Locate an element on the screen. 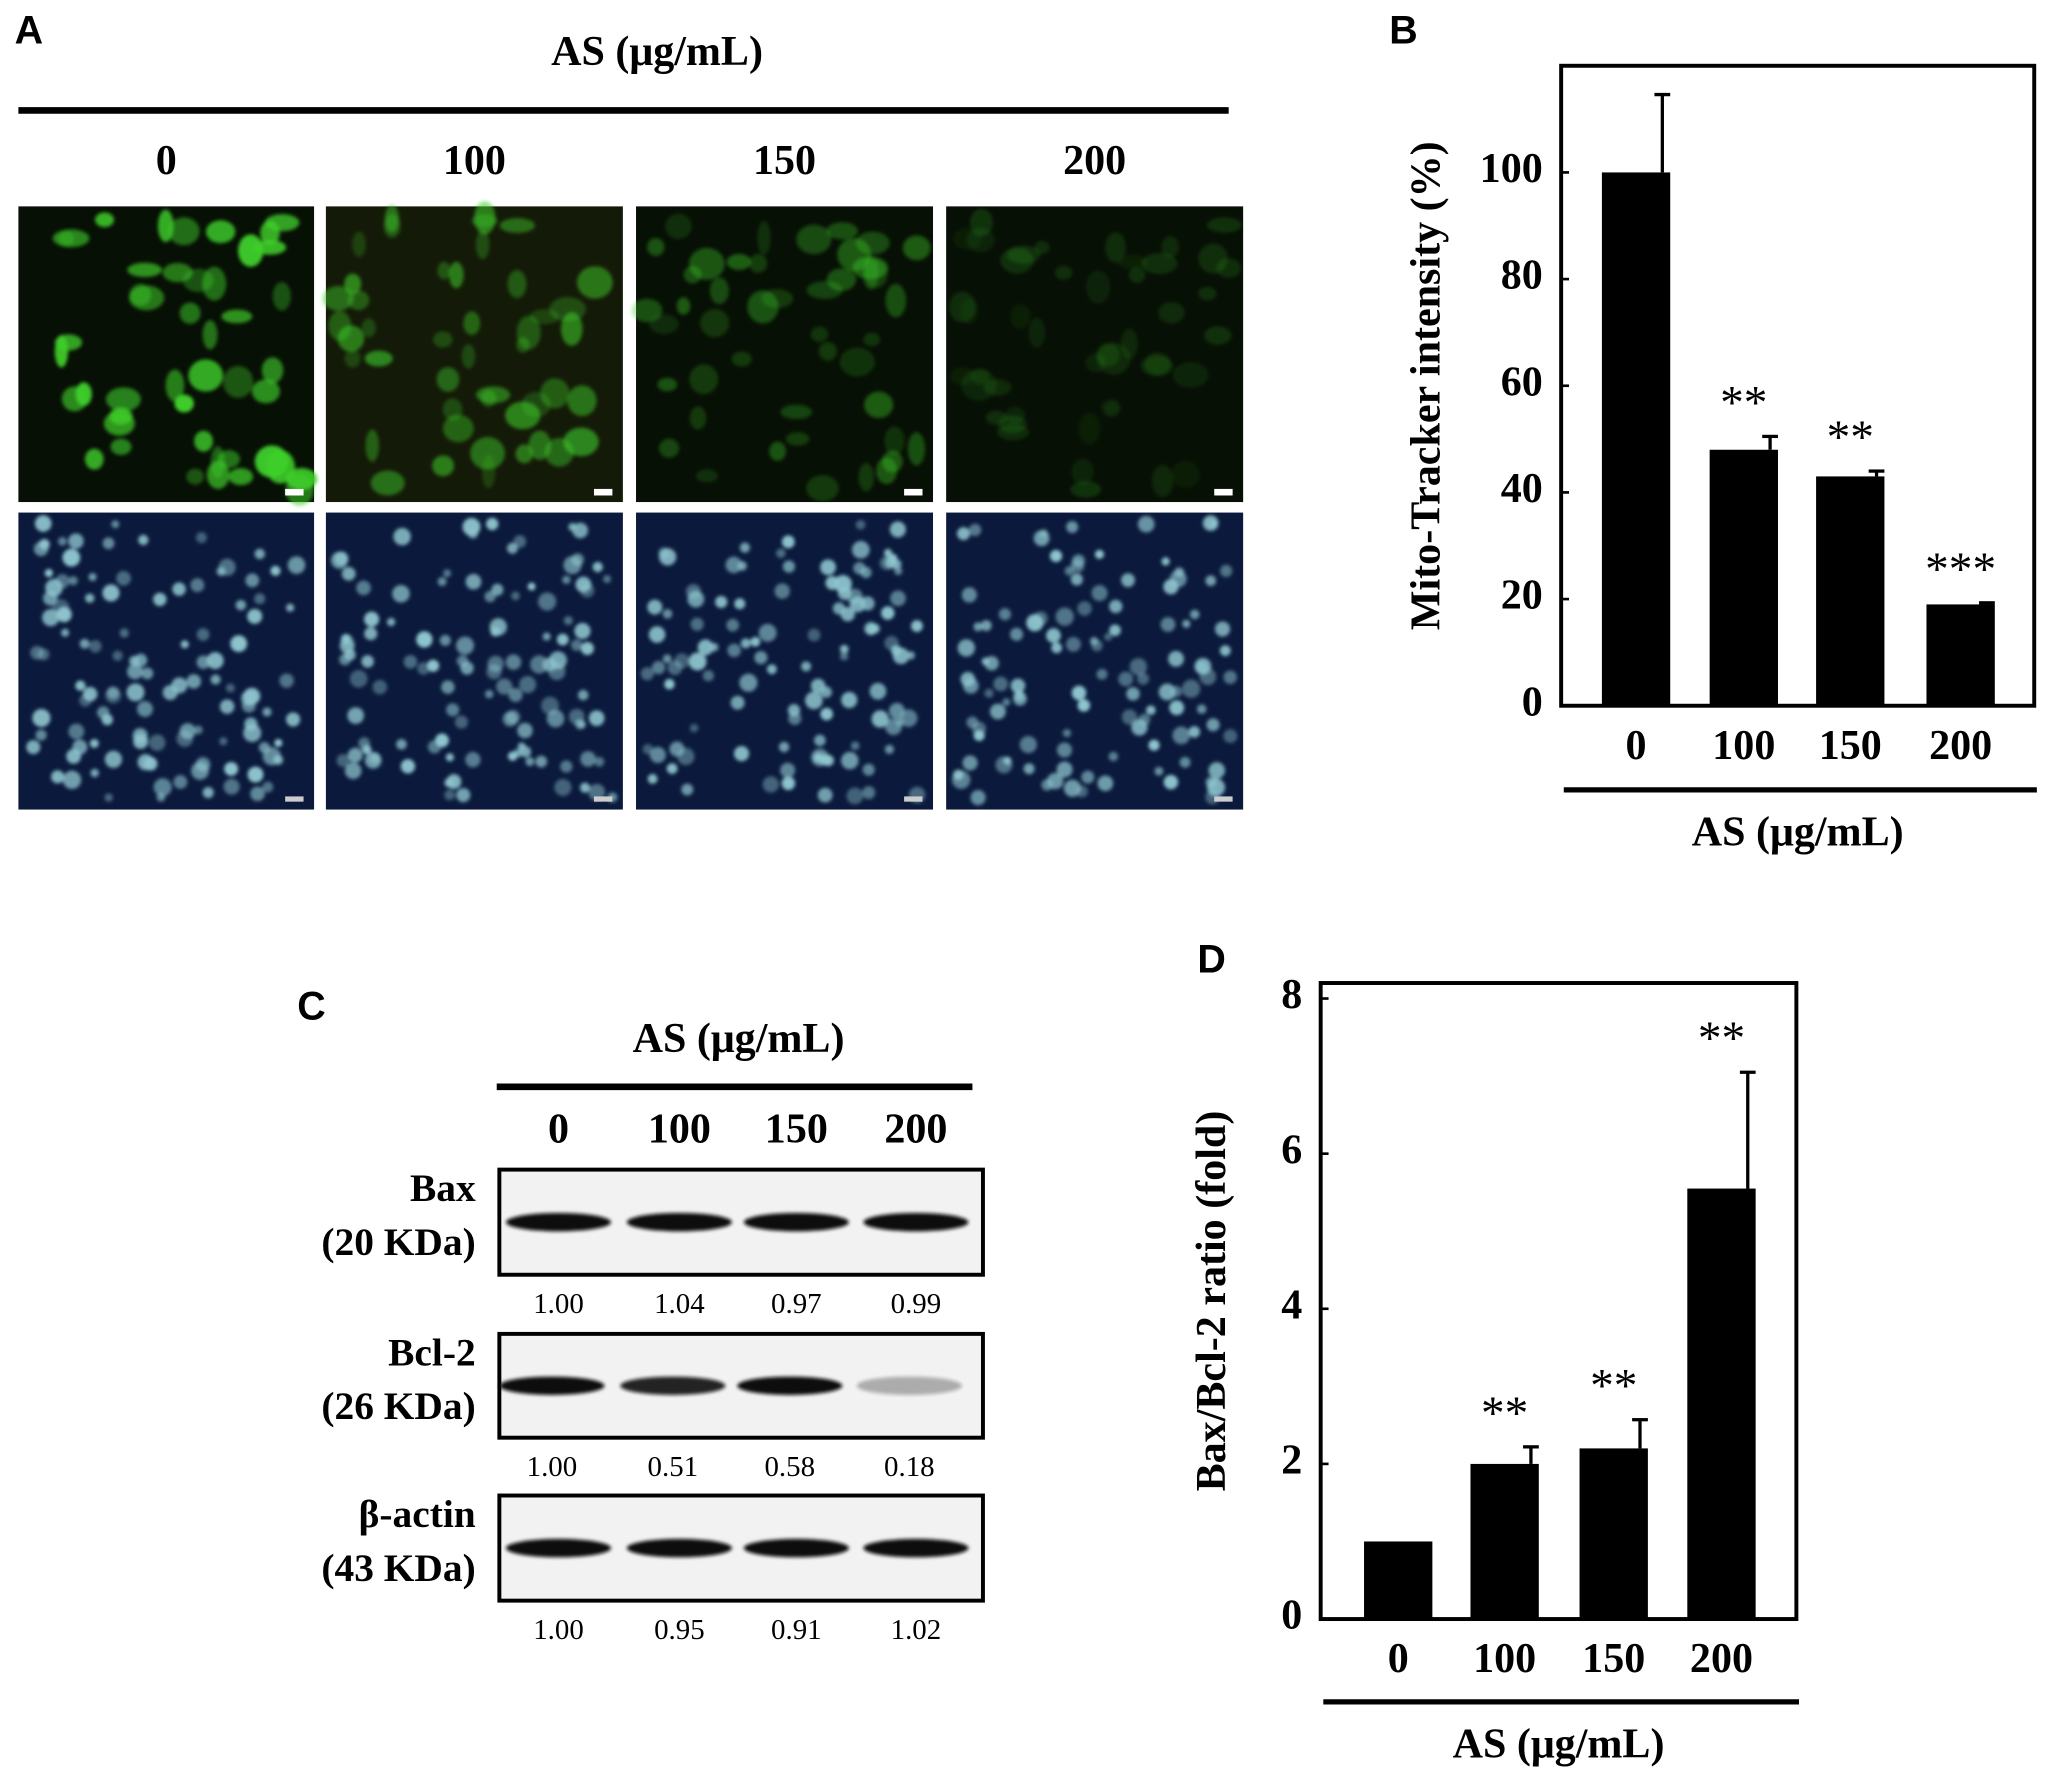 Image resolution: width=2050 pixels, height=1786 pixels. scale-bar is located at coordinates (1223, 799).